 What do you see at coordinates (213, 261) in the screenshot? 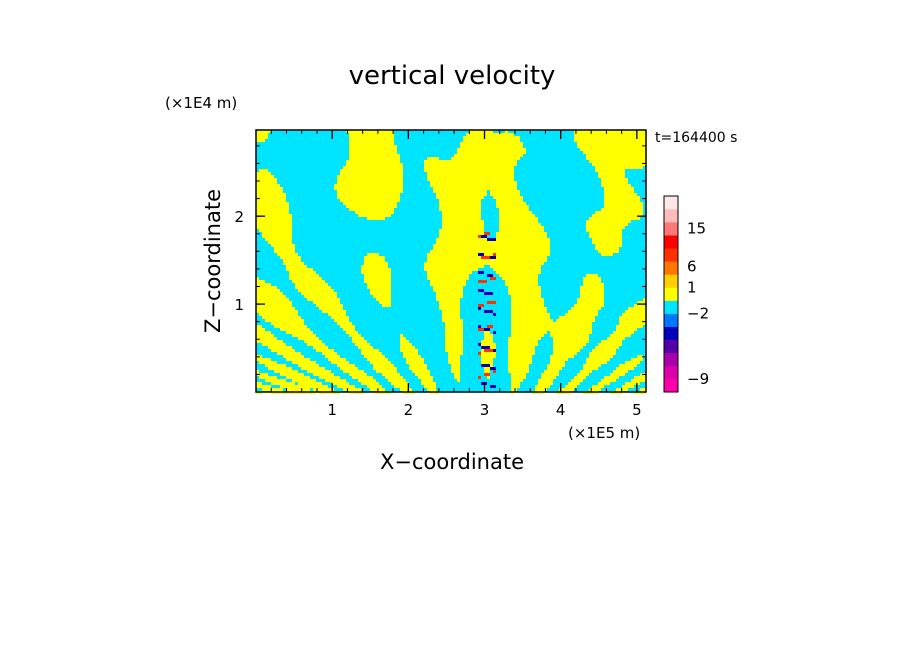
I see `y-axis-label: Z−coordinate` at bounding box center [213, 261].